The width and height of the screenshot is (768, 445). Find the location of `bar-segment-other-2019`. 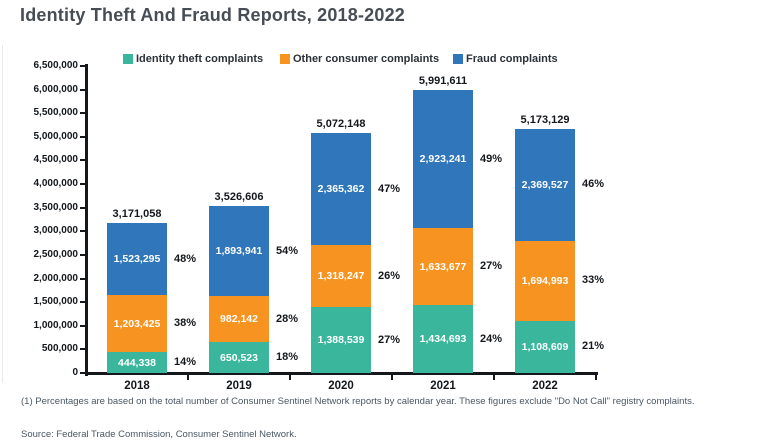

bar-segment-other-2019 is located at coordinates (239, 319).